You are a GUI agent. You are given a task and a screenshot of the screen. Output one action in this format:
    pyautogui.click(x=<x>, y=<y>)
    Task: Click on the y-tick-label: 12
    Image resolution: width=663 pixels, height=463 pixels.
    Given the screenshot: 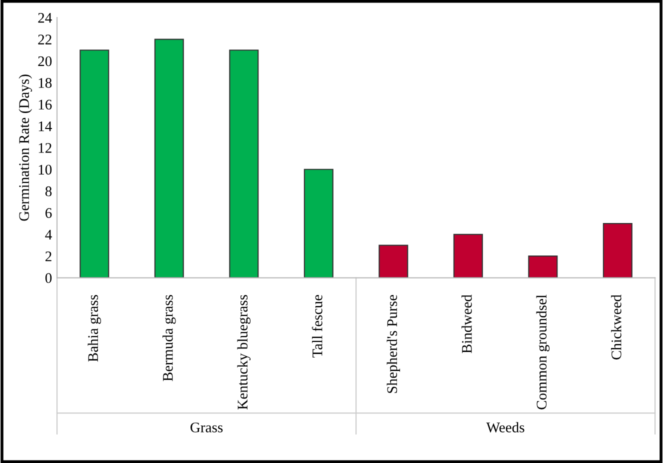 What is the action you would take?
    pyautogui.click(x=45, y=148)
    